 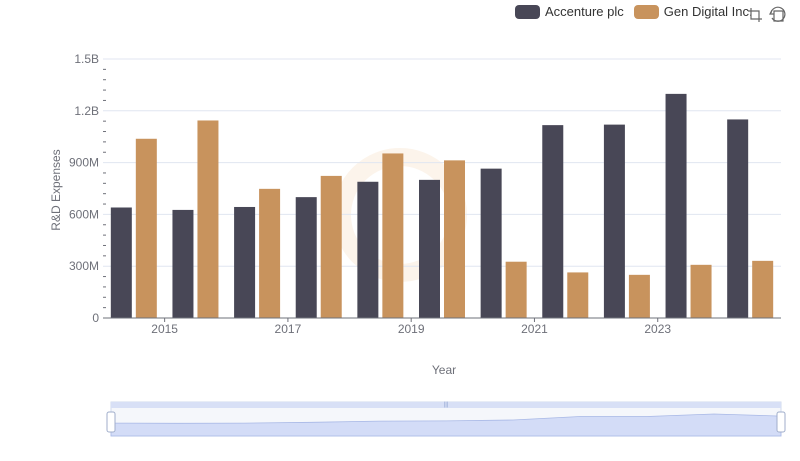 What do you see at coordinates (146, 228) in the screenshot?
I see `bar-gen-digital-2014` at bounding box center [146, 228].